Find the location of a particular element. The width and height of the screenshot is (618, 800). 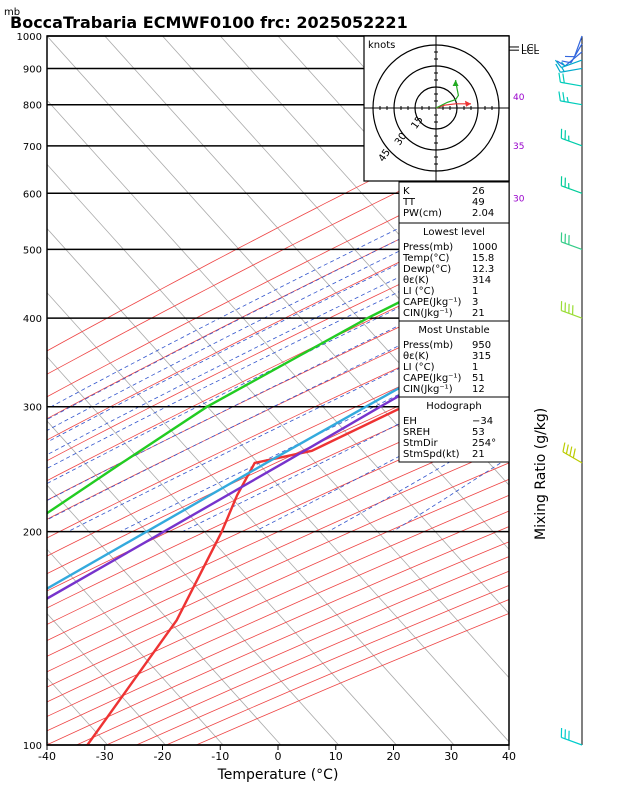

lowest-level-value: 15.8 is located at coordinates (483, 258).